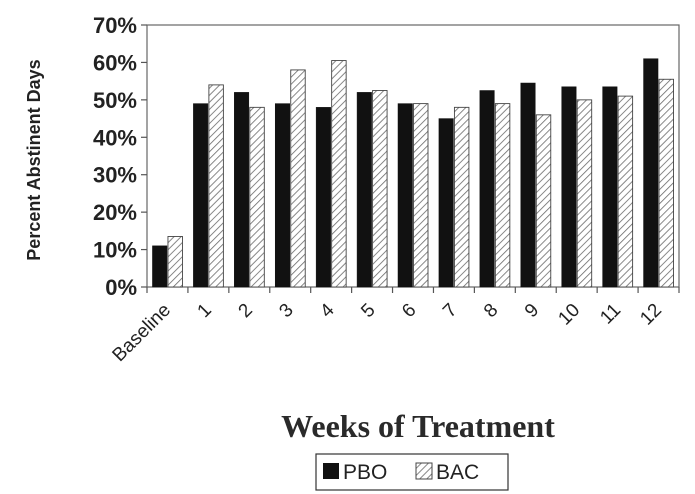 The height and width of the screenshot is (494, 695). I want to click on x-tick-label: Baseline, so click(142, 333).